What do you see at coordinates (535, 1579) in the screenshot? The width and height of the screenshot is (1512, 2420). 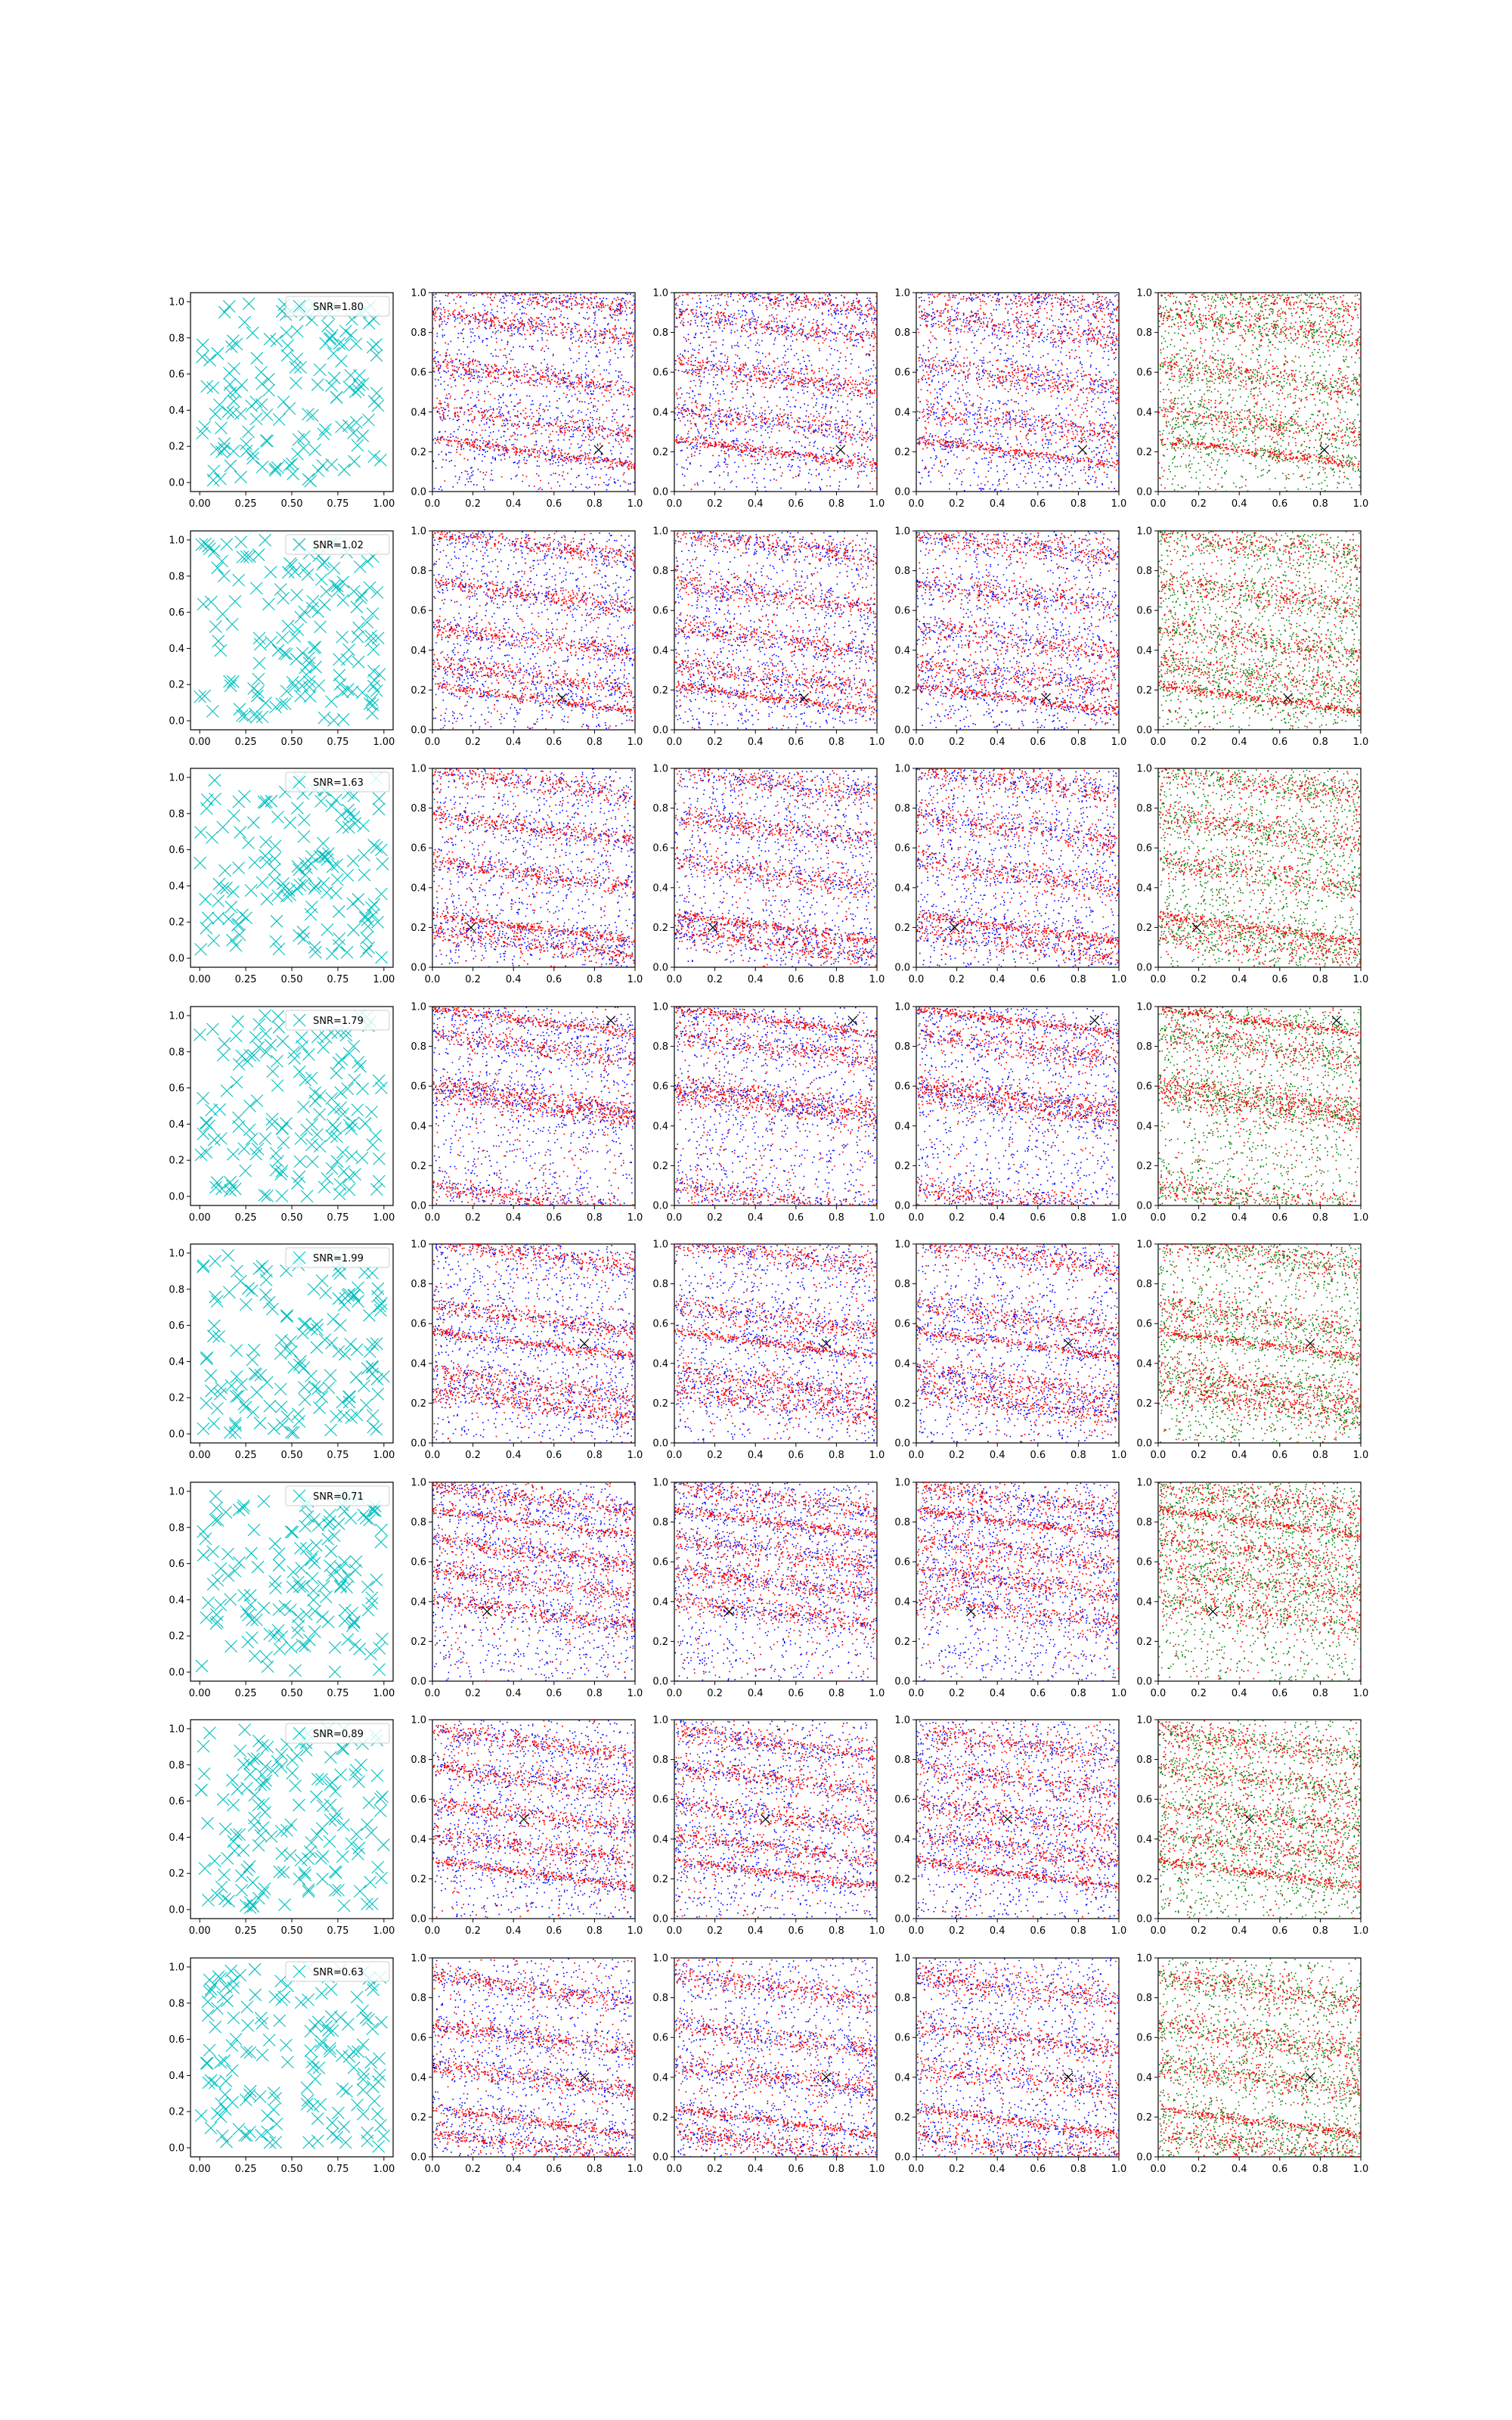 I see `red-dots` at bounding box center [535, 1579].